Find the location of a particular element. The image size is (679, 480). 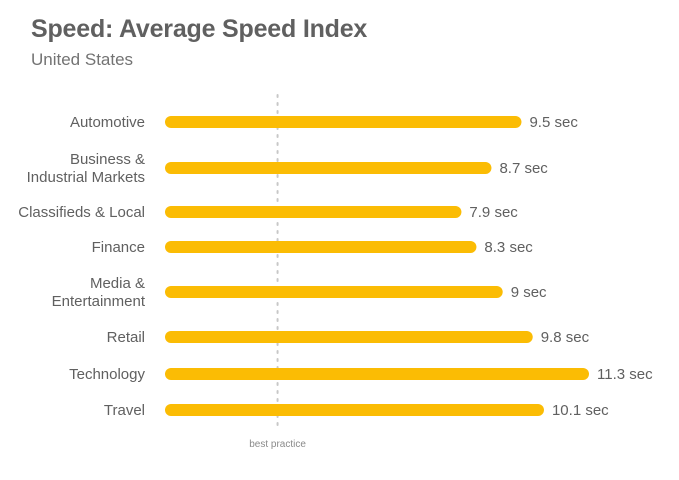

value-label-6: 11.3 sec is located at coordinates (625, 374).